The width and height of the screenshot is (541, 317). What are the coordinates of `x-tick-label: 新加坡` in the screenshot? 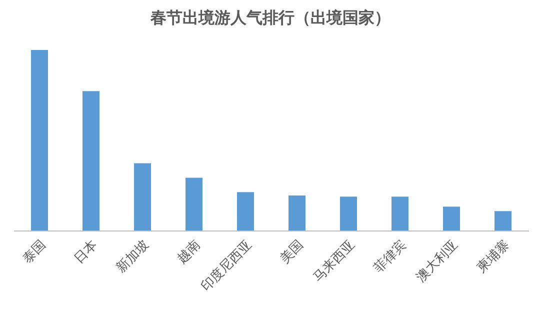 It's located at (133, 257).